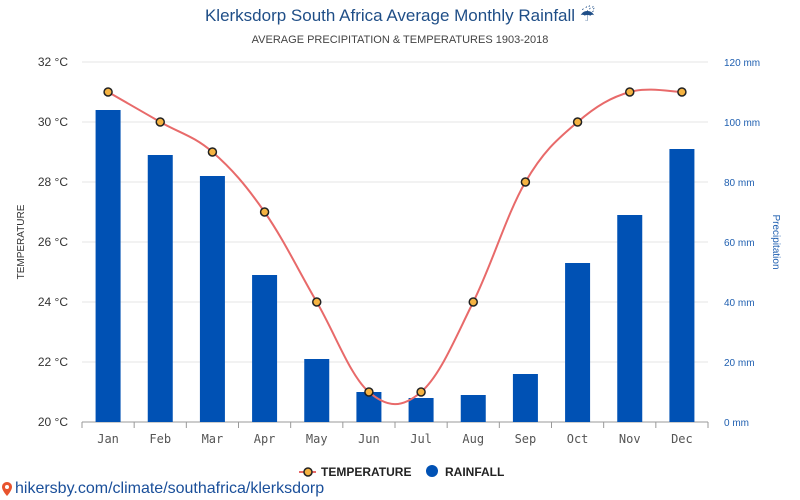 The width and height of the screenshot is (800, 500). I want to click on y-right-tick-label: 40 mm, so click(739, 303).